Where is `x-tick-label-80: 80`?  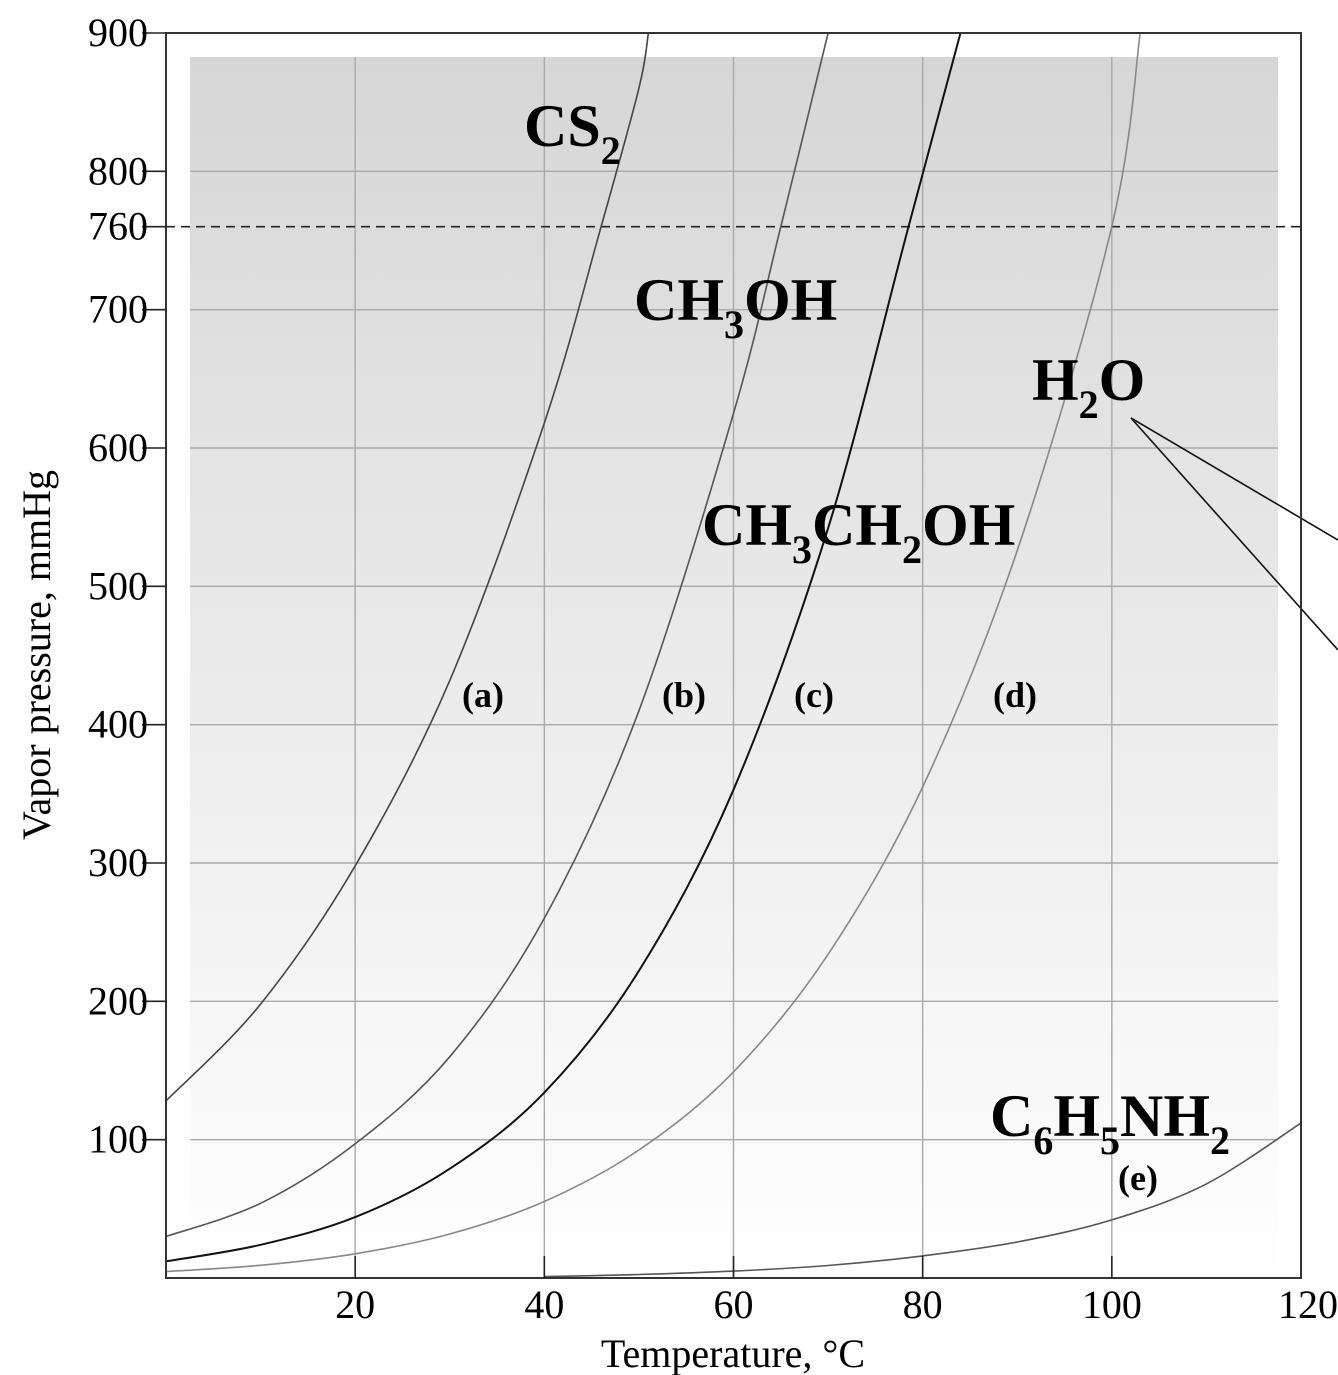
x-tick-label-80: 80 is located at coordinates (923, 1304).